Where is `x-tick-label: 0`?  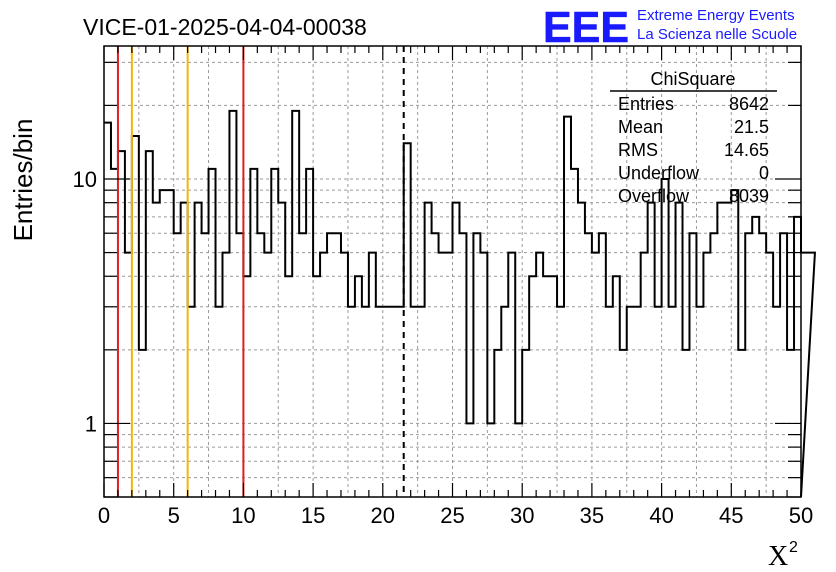
x-tick-label: 0 is located at coordinates (104, 515).